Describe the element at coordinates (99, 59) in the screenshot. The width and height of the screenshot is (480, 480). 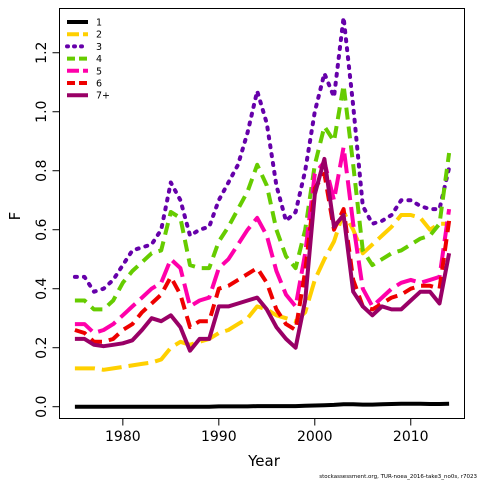
I see `legend-label-4: 4` at that location.